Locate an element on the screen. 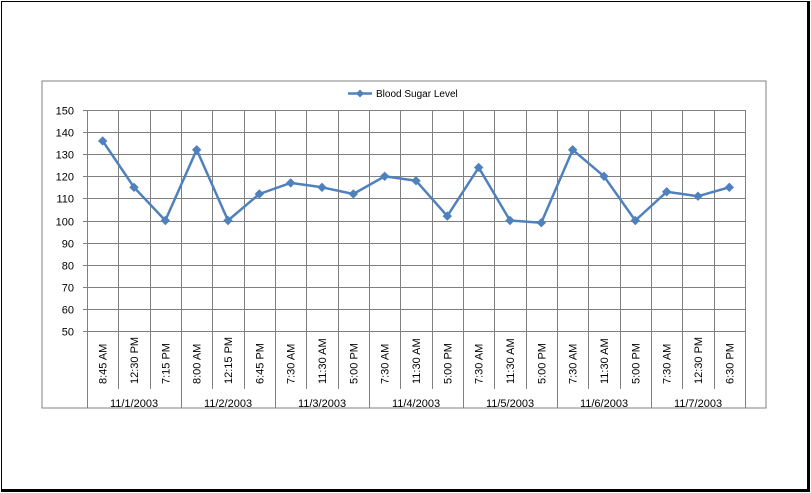 The height and width of the screenshot is (493, 811). y-tick-label: 50 is located at coordinates (68, 333).